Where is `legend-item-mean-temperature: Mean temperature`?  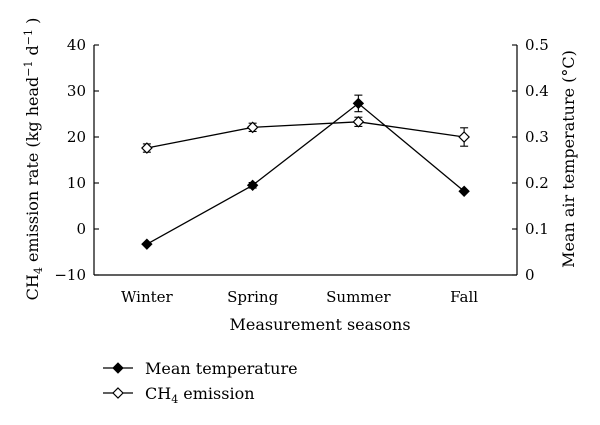
legend-item-mean-temperature: Mean temperature is located at coordinates (200, 368).